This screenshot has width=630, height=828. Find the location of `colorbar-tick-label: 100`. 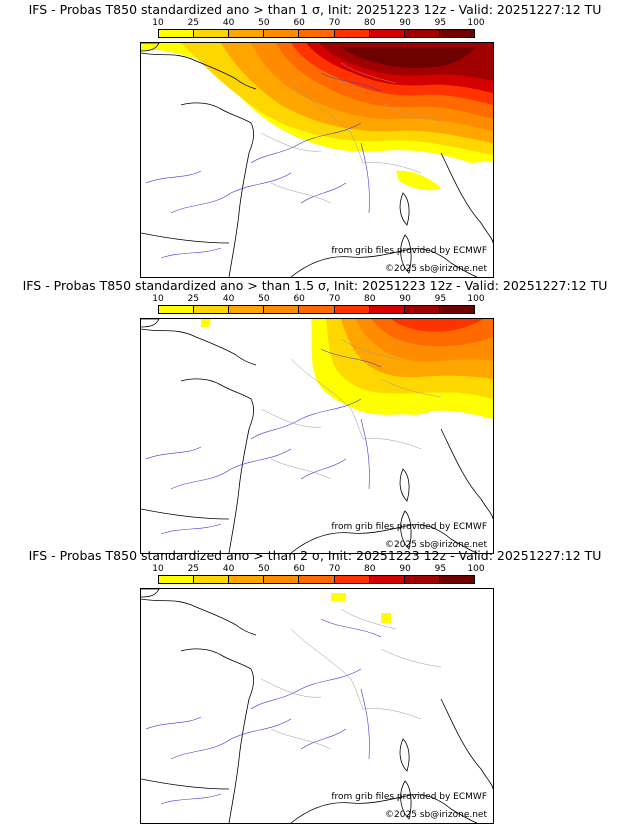

colorbar-tick-label: 100 is located at coordinates (476, 299).